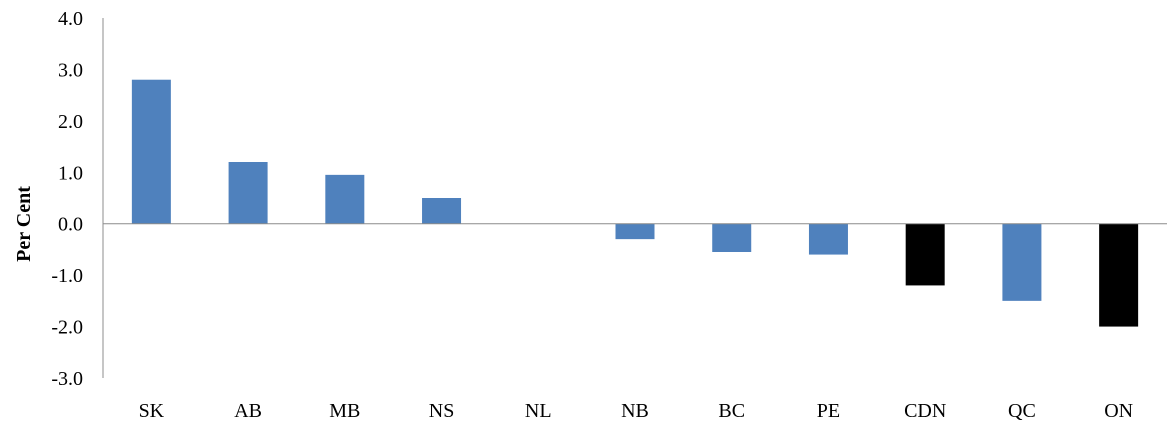  Describe the element at coordinates (442, 411) in the screenshot. I see `x-tick-label: NS` at that location.